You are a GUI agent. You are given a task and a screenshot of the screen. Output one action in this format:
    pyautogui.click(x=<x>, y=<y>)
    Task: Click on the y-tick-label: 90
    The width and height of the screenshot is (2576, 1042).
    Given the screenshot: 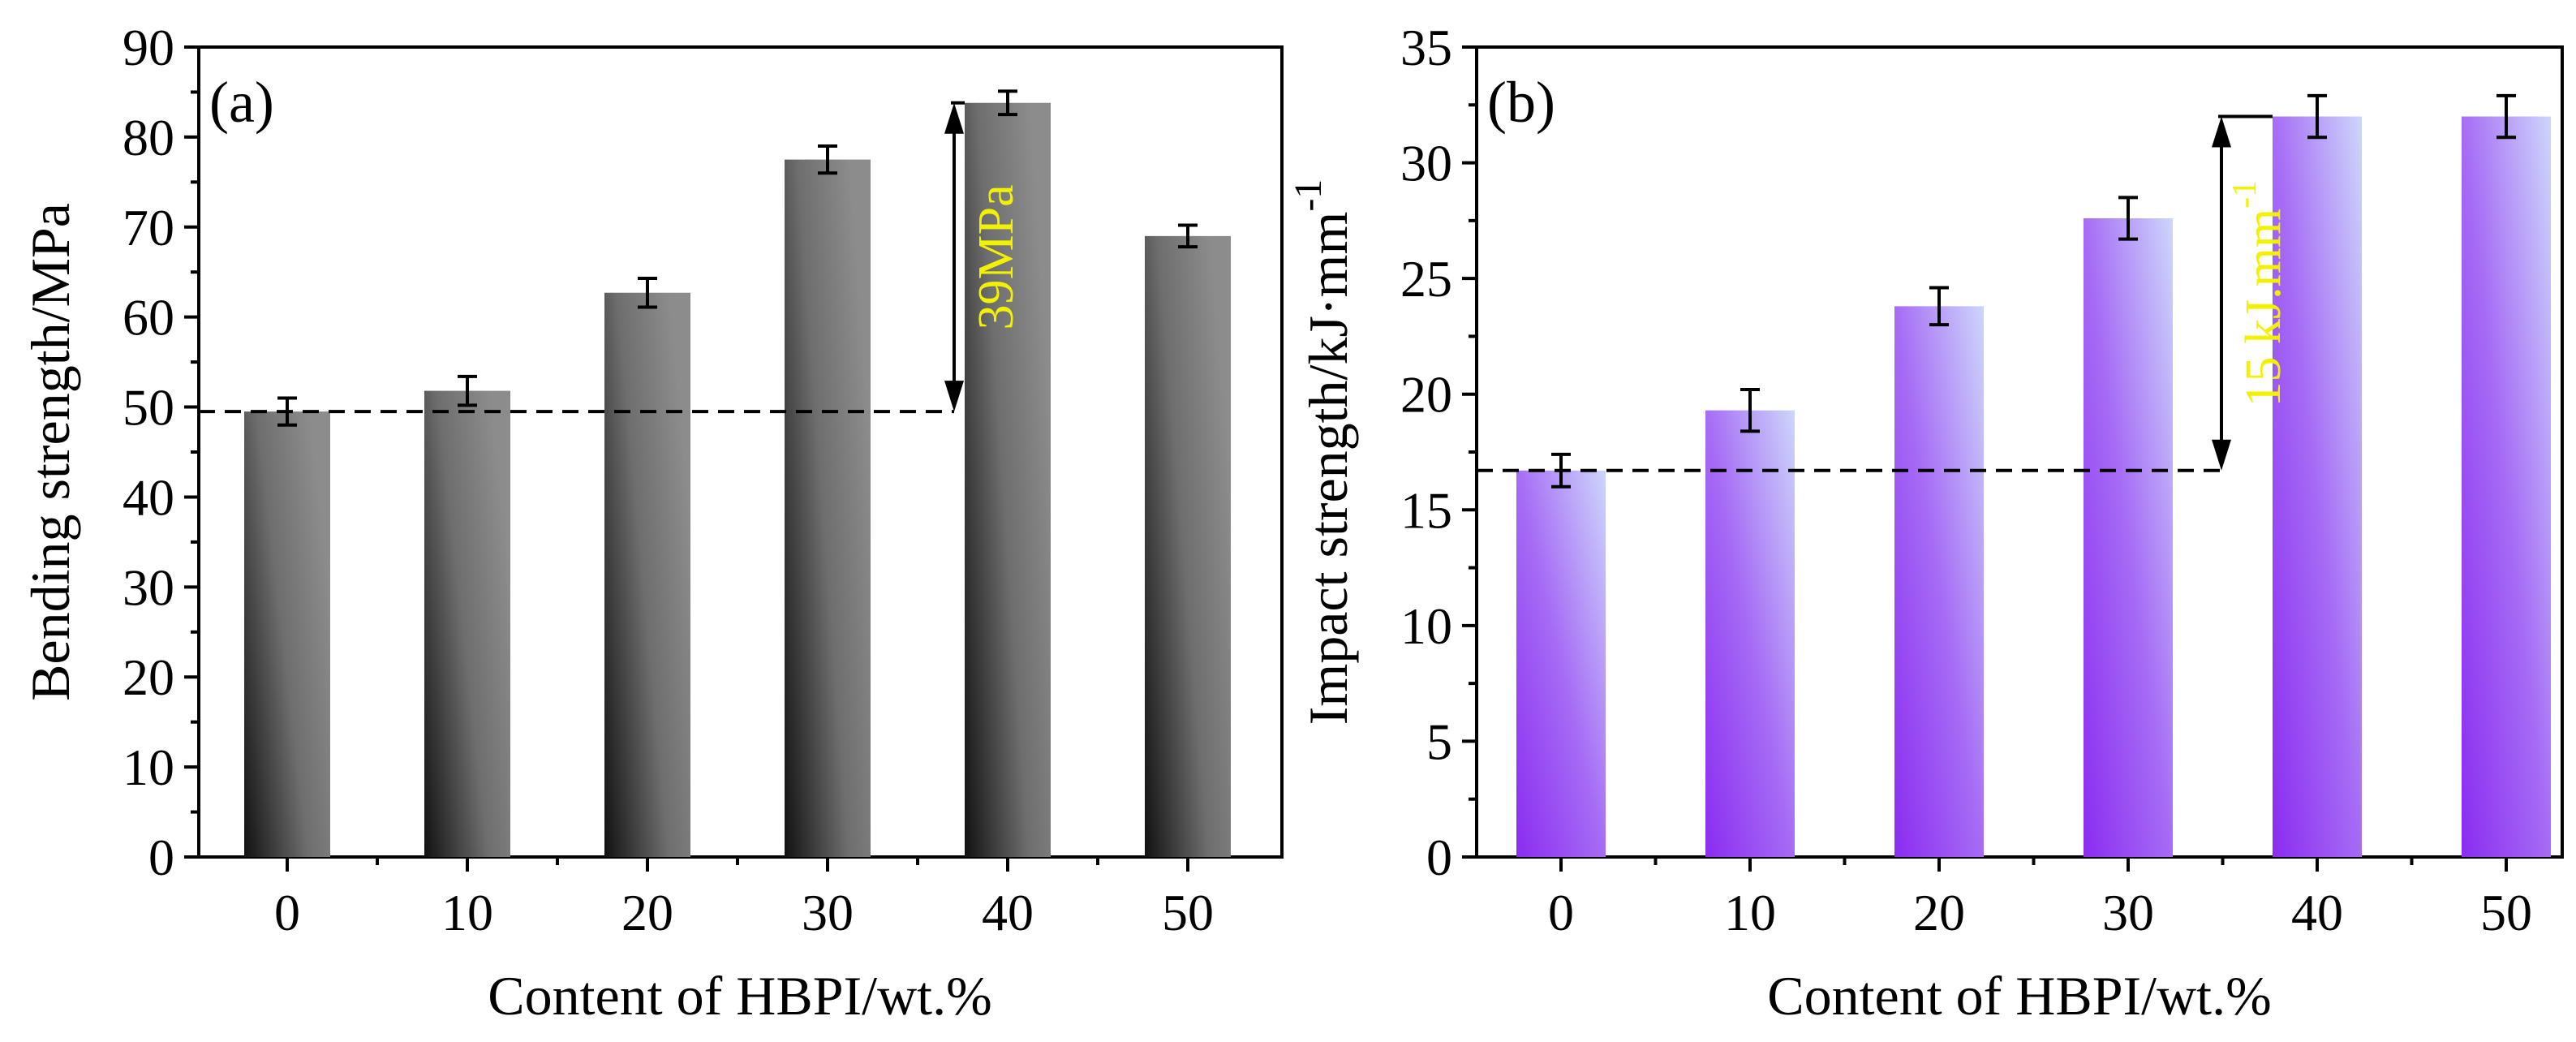 What is the action you would take?
    pyautogui.click(x=148, y=48)
    